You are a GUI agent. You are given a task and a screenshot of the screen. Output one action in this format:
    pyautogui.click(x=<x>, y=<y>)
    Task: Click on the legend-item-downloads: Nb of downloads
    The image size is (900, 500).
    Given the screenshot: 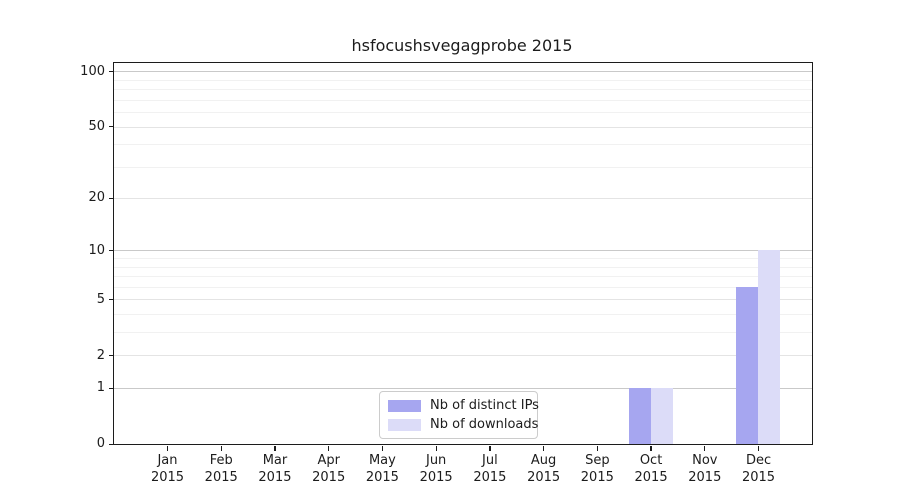 What is the action you would take?
    pyautogui.click(x=463, y=424)
    